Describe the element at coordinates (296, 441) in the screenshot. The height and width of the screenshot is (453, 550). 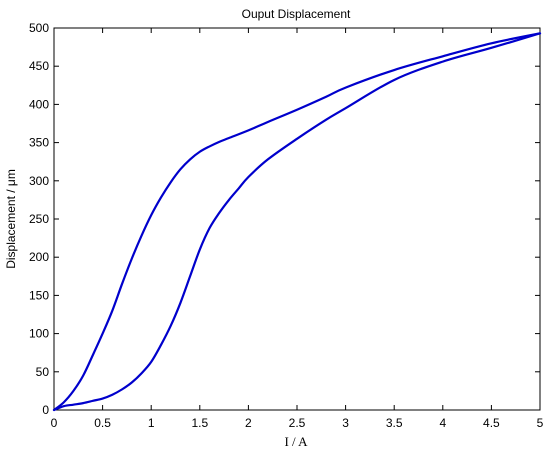
I see `x-axis-label: I / A` at that location.